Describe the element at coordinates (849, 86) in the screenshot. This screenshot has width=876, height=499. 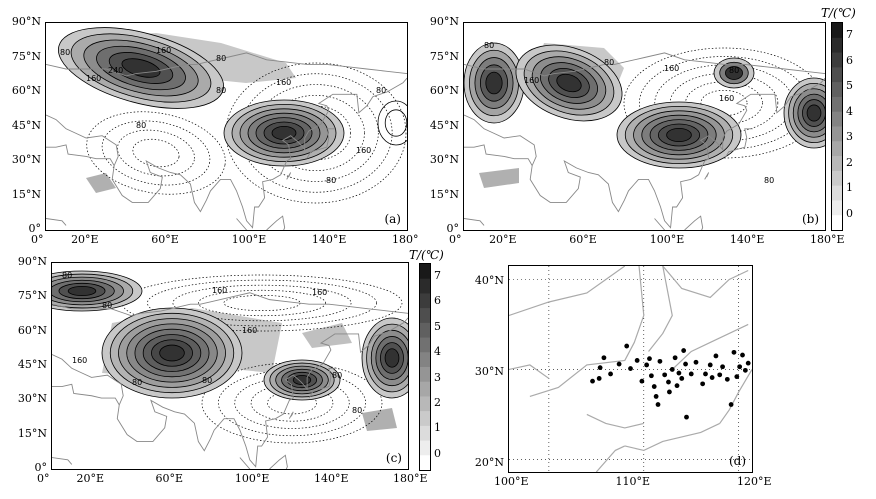
I see `colorbar-tick-label: 5` at that location.